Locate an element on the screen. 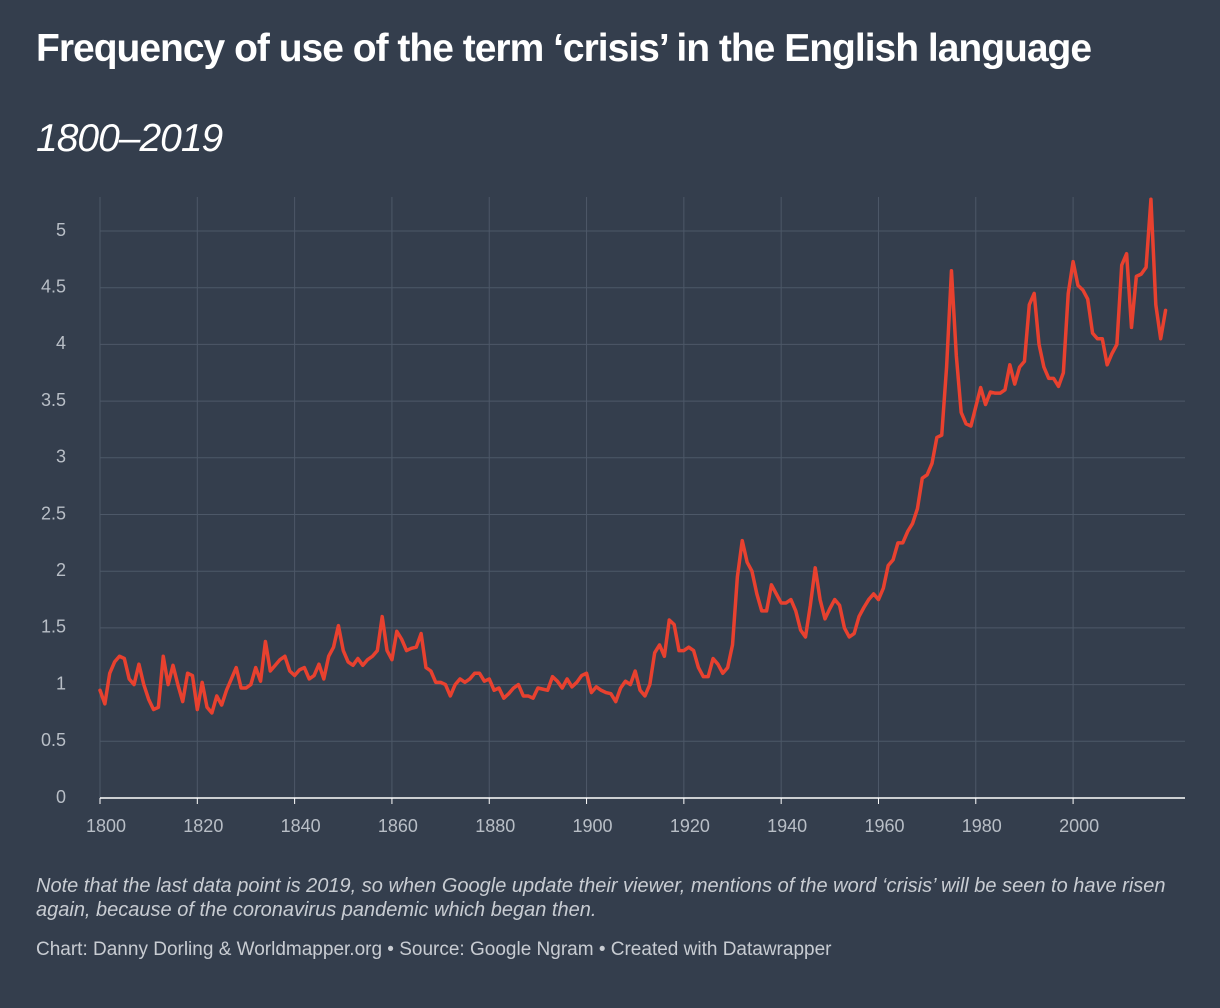 The image size is (1220, 1008). x-tick-label: 2000 is located at coordinates (1079, 826).